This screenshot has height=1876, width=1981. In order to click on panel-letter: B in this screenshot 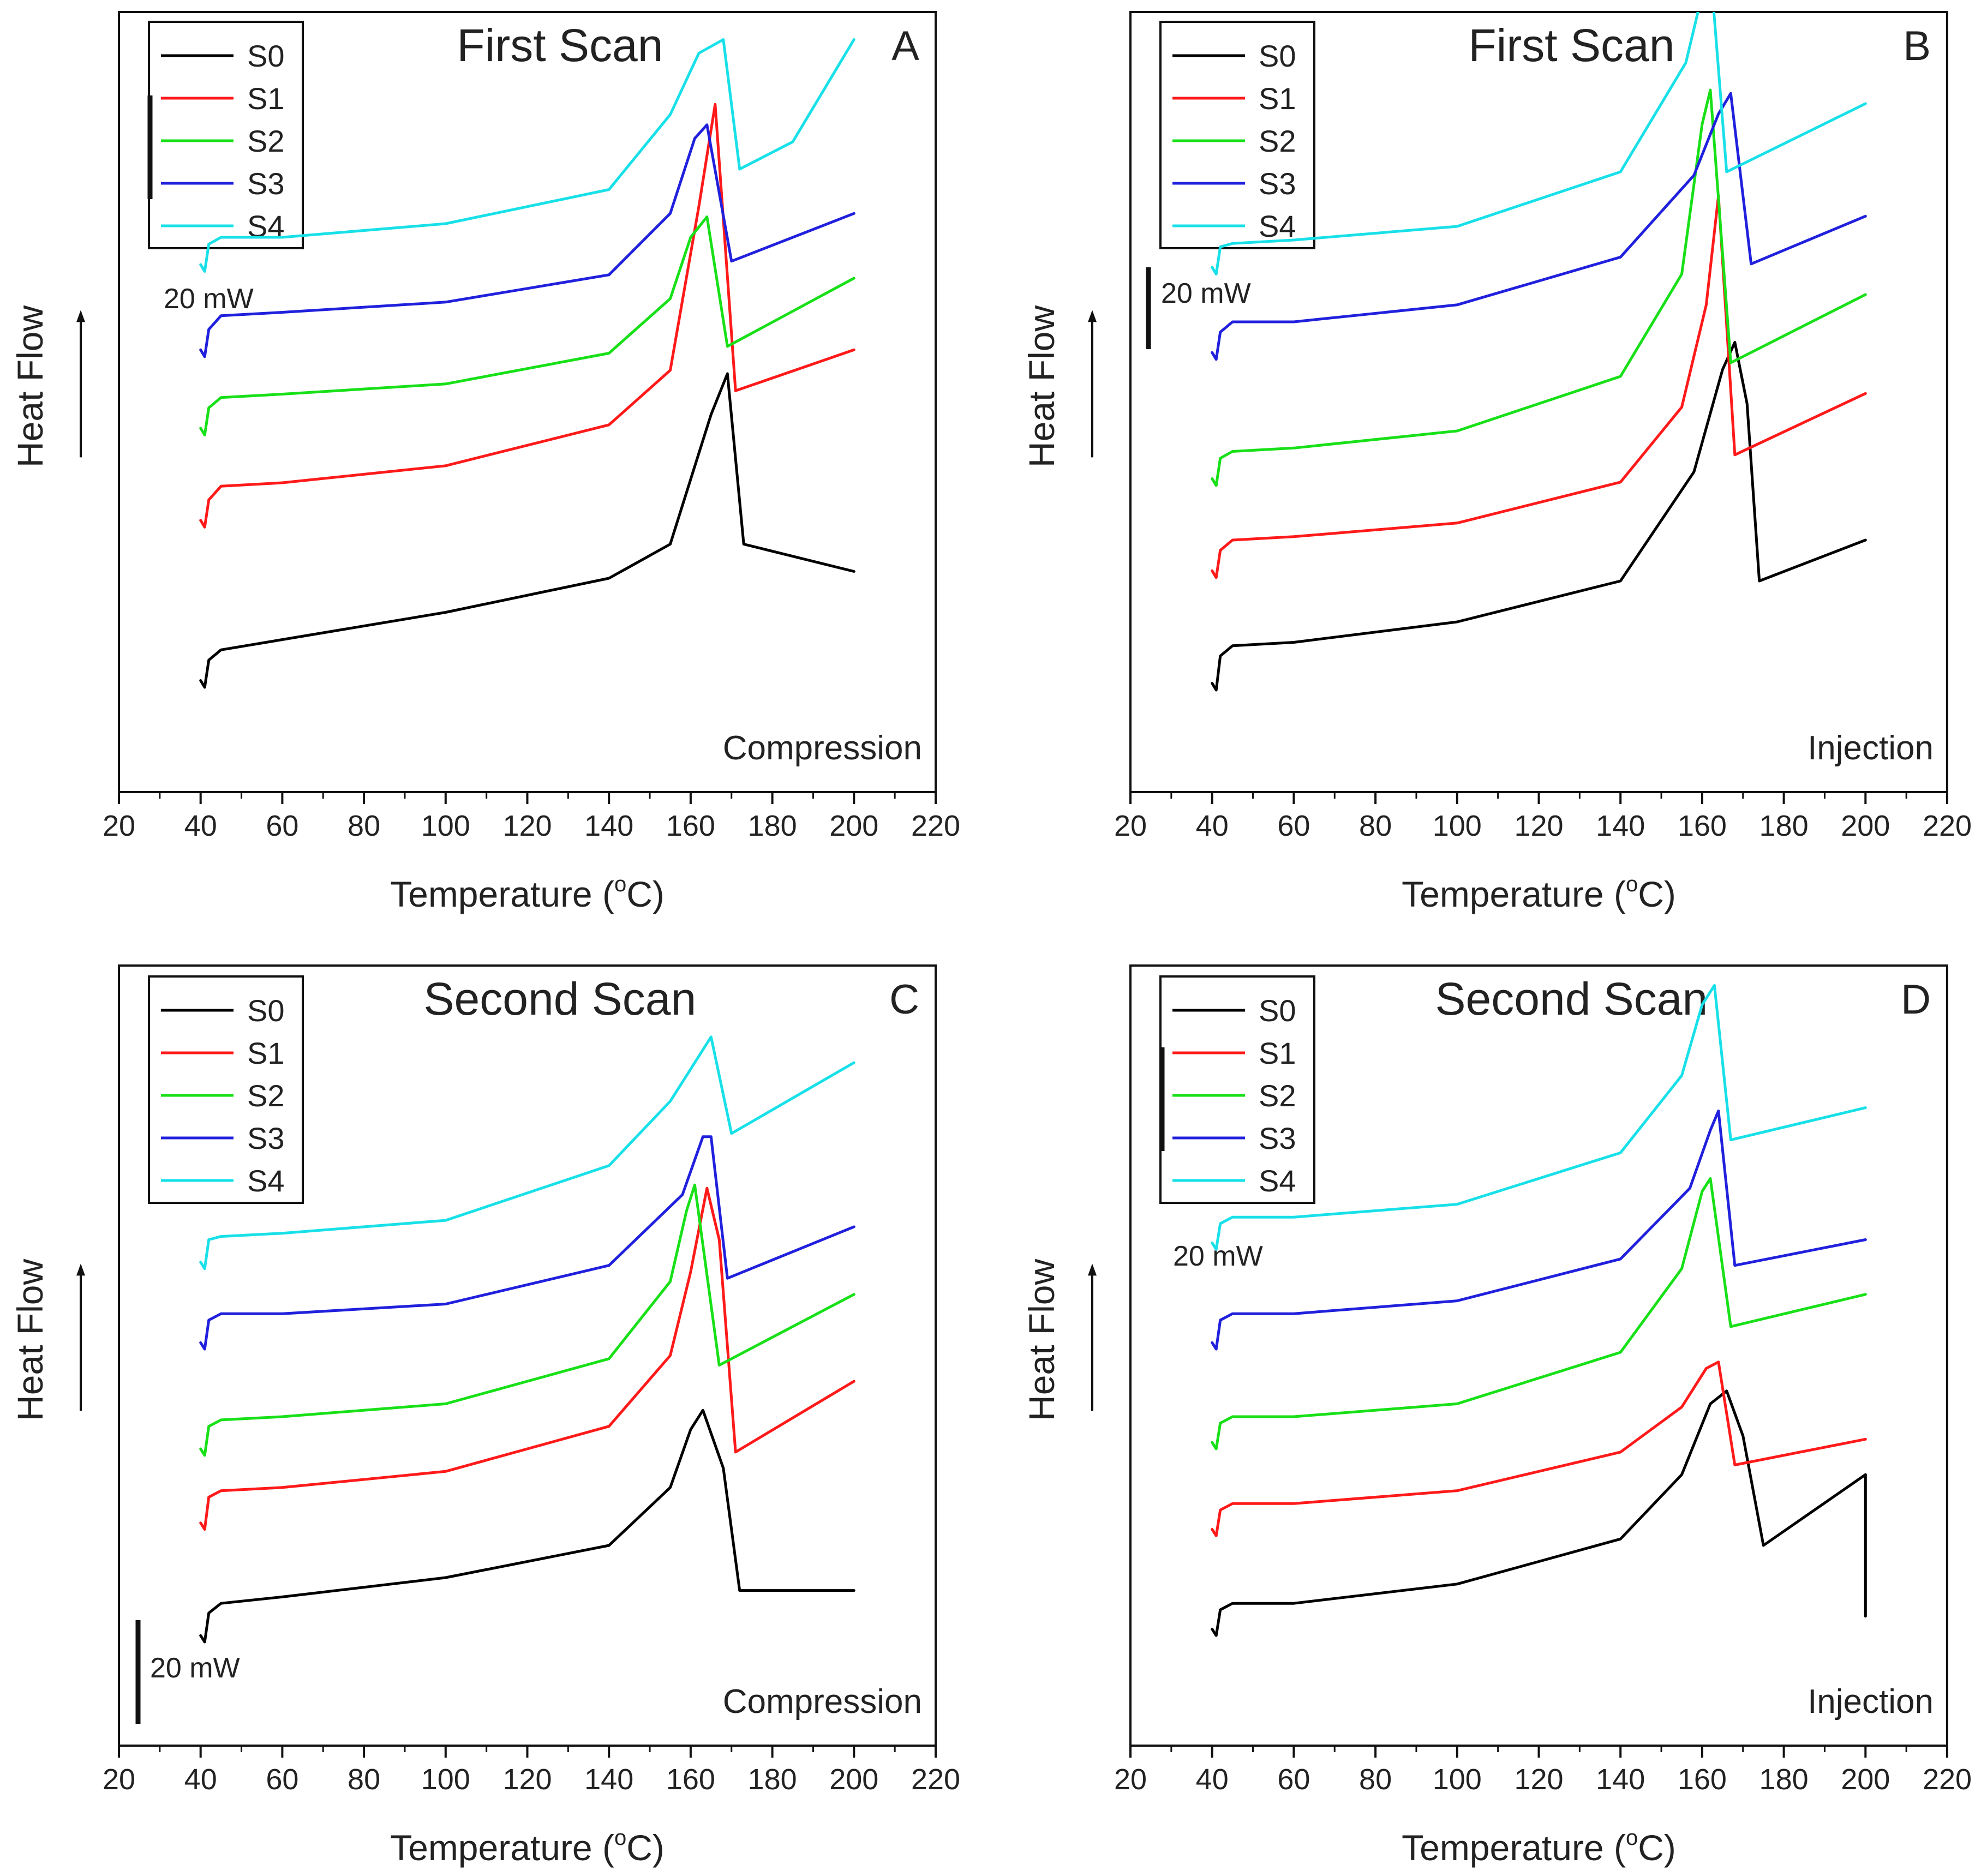, I will do `click(1917, 46)`.